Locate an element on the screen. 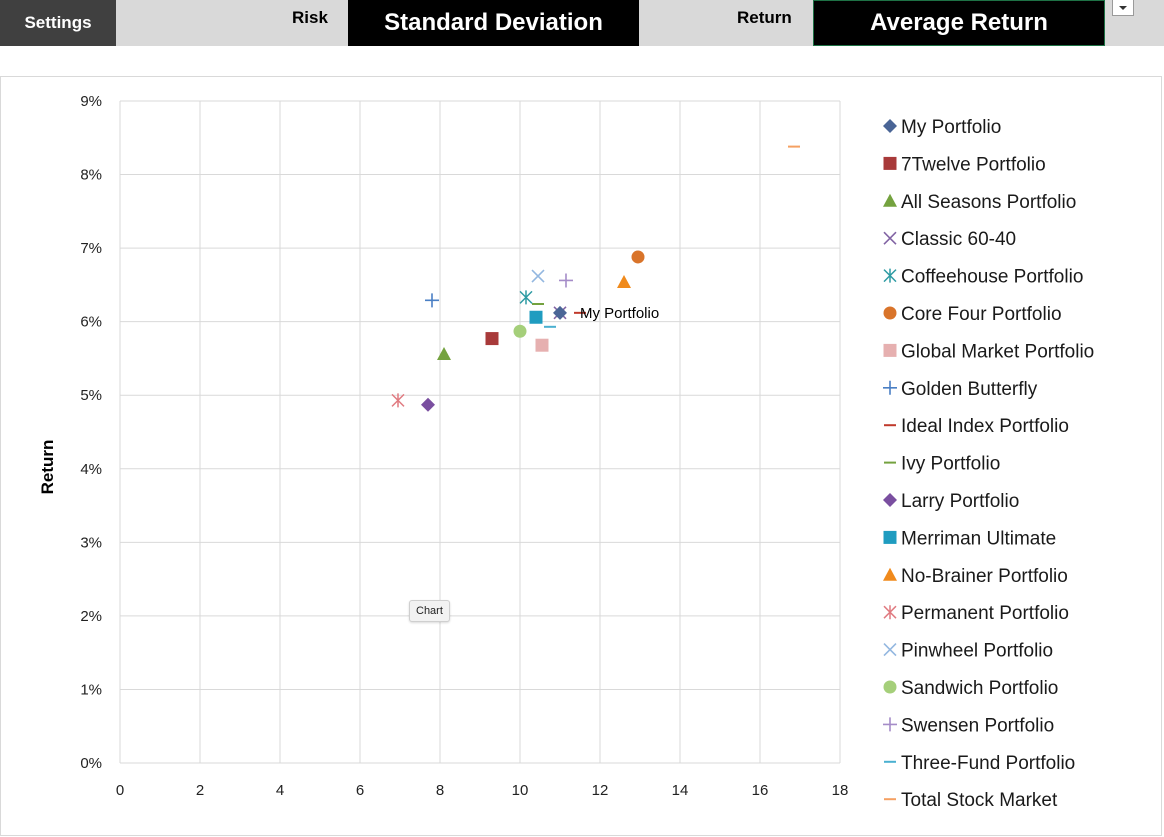 The width and height of the screenshot is (1164, 837). legend-item-my-portfolio: My Portfolio is located at coordinates (942, 127).